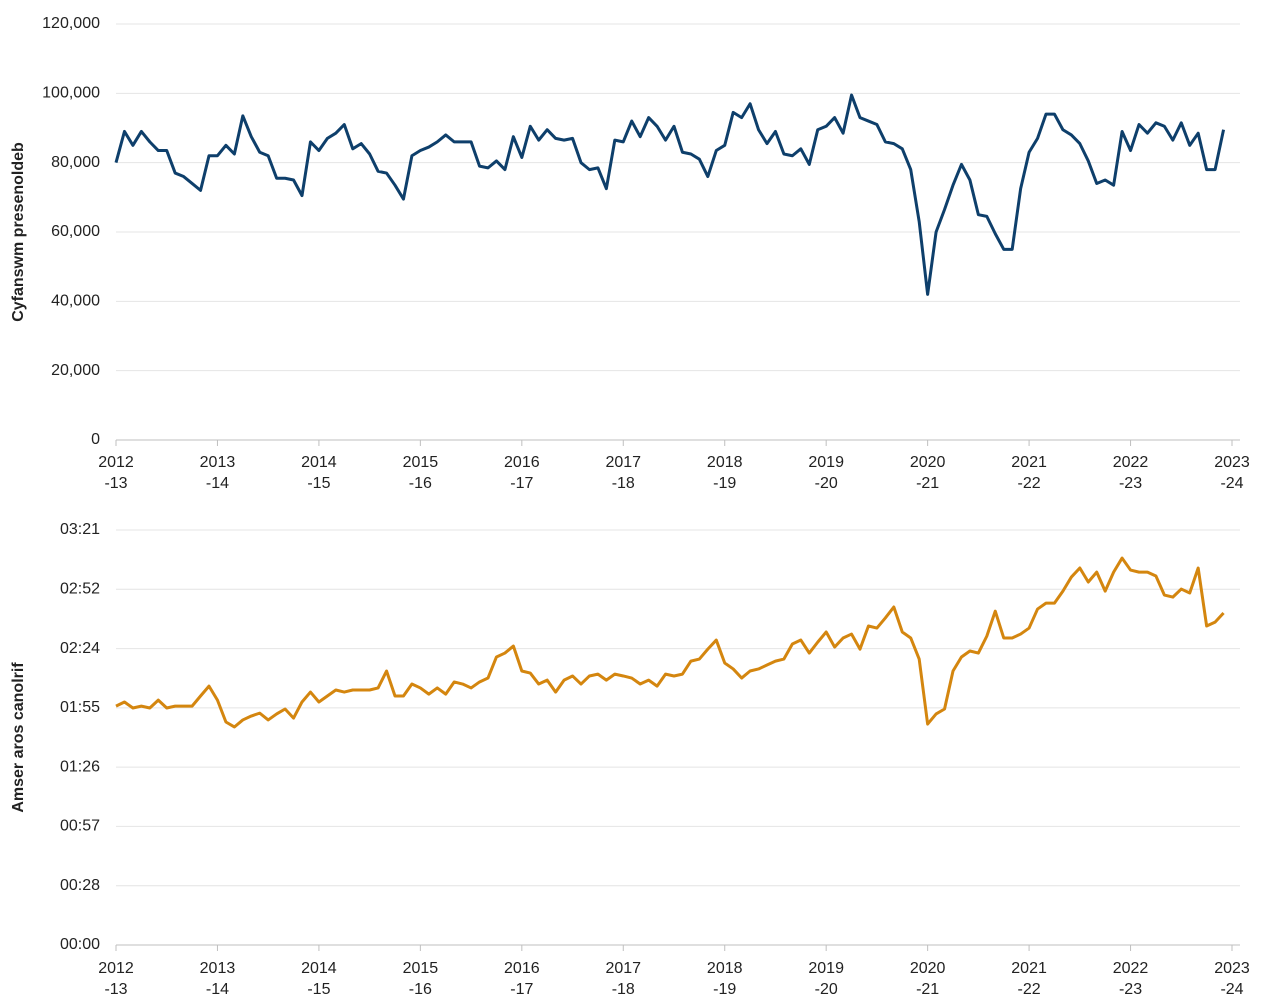 This screenshot has width=1262, height=999. I want to click on y-axis-title: Cyfanswm presenoldeb, so click(18, 232).